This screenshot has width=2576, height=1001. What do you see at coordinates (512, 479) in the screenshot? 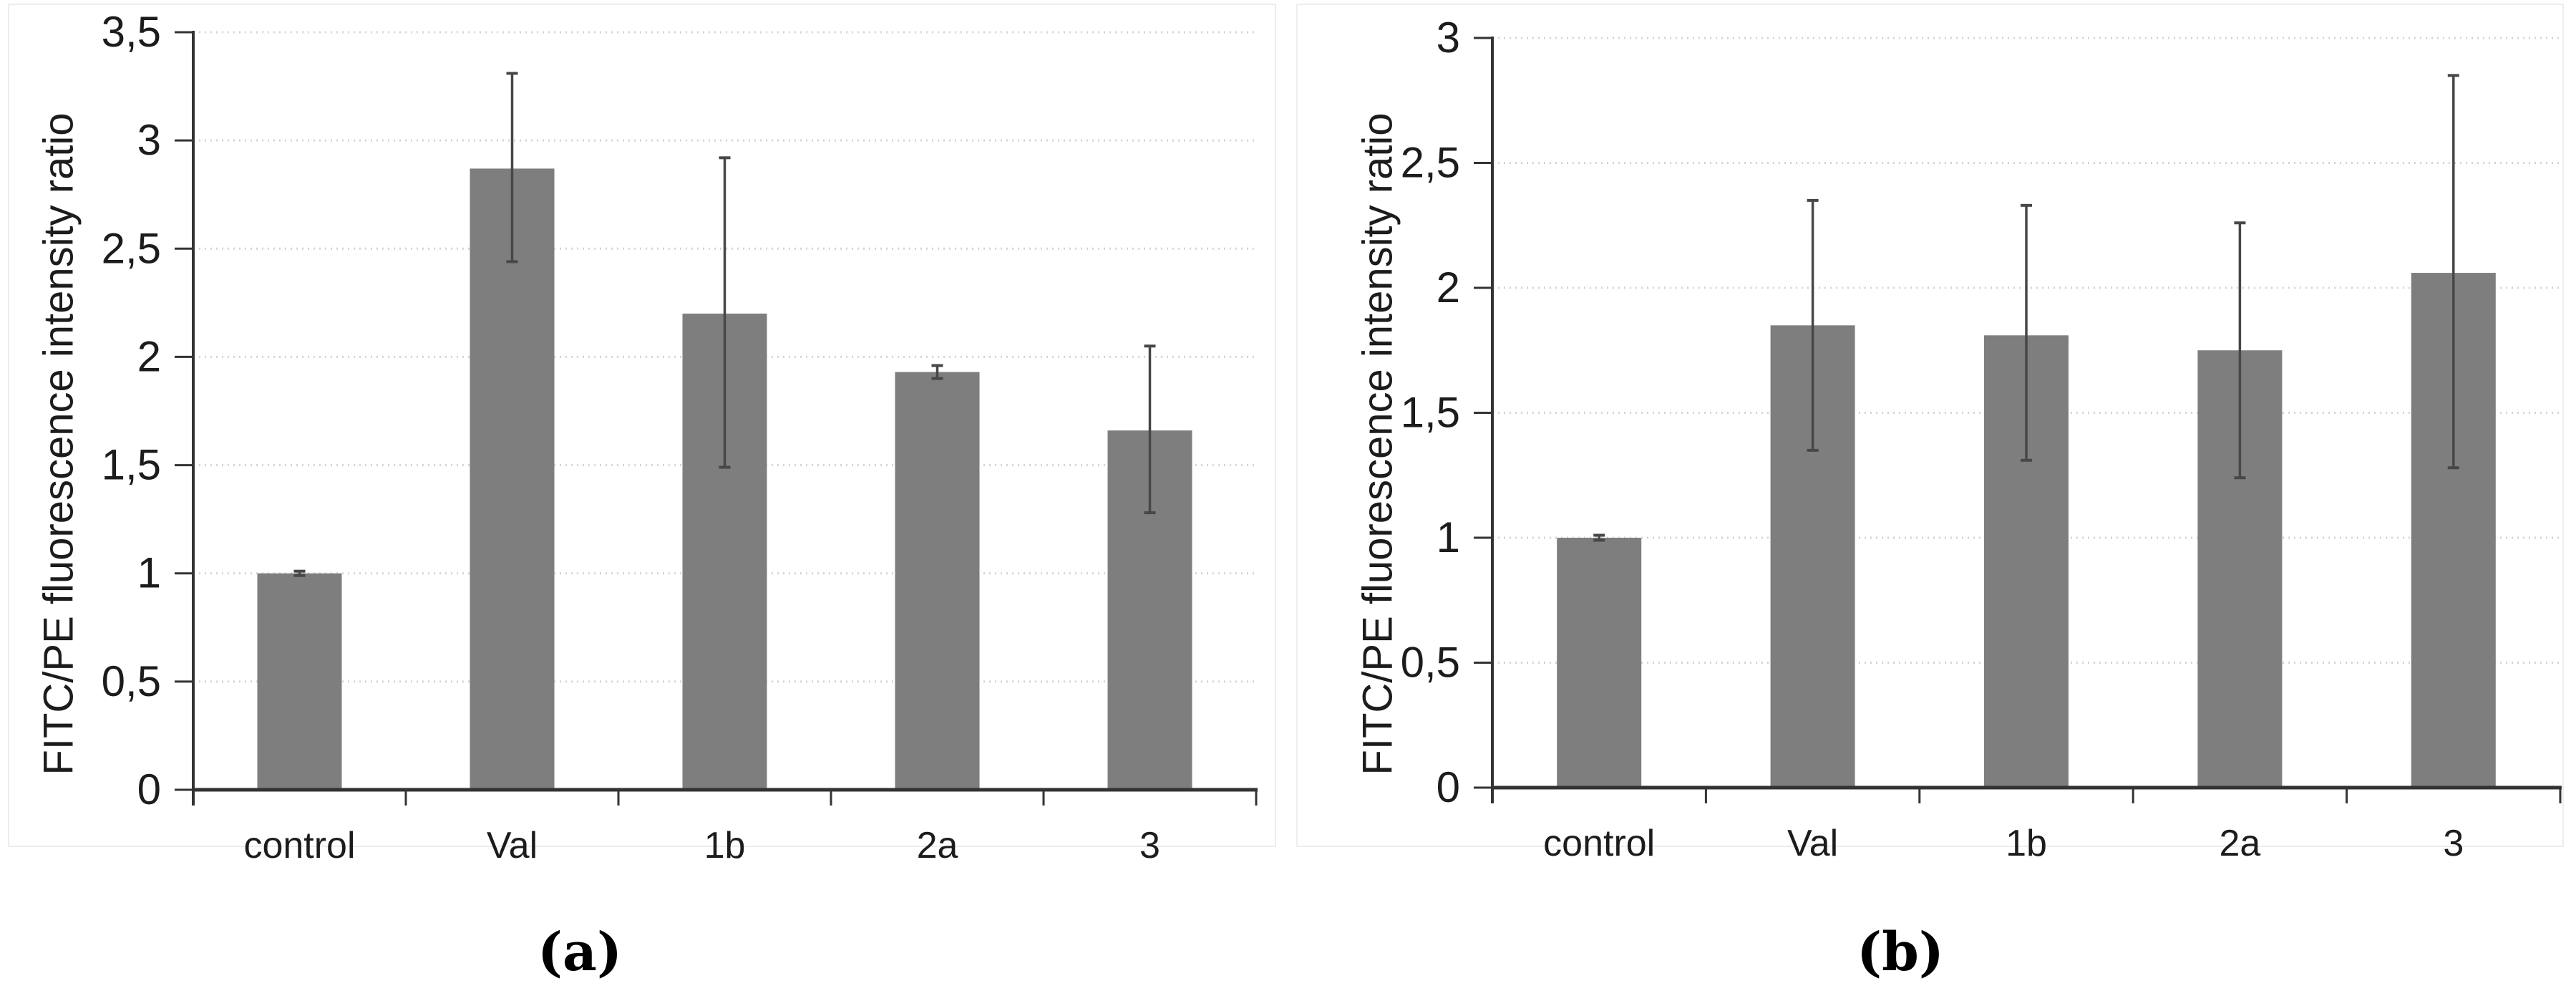
I see `bar-Val` at bounding box center [512, 479].